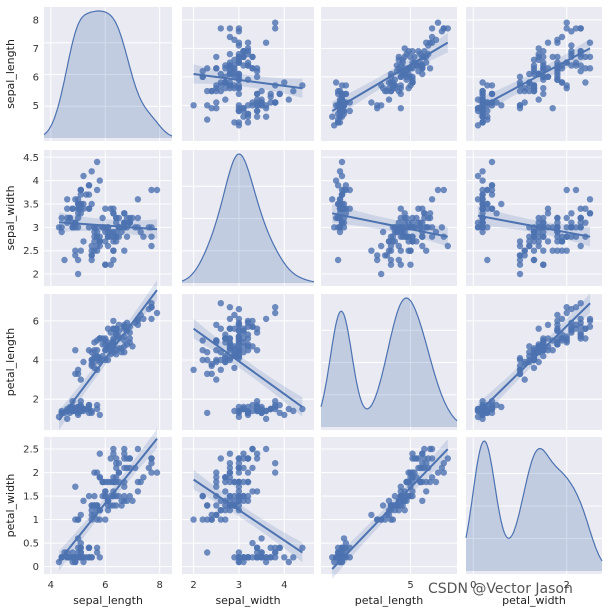 The image size is (609, 608). I want to click on panel-sepal_length-vs-petal_width, so click(534, 74).